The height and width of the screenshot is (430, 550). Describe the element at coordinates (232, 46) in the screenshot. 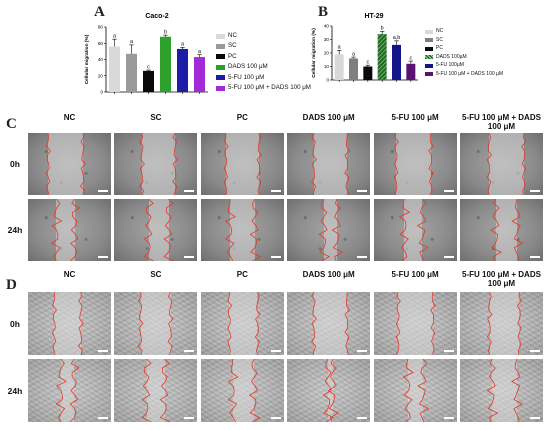

I see `legend-label: SC` at that location.